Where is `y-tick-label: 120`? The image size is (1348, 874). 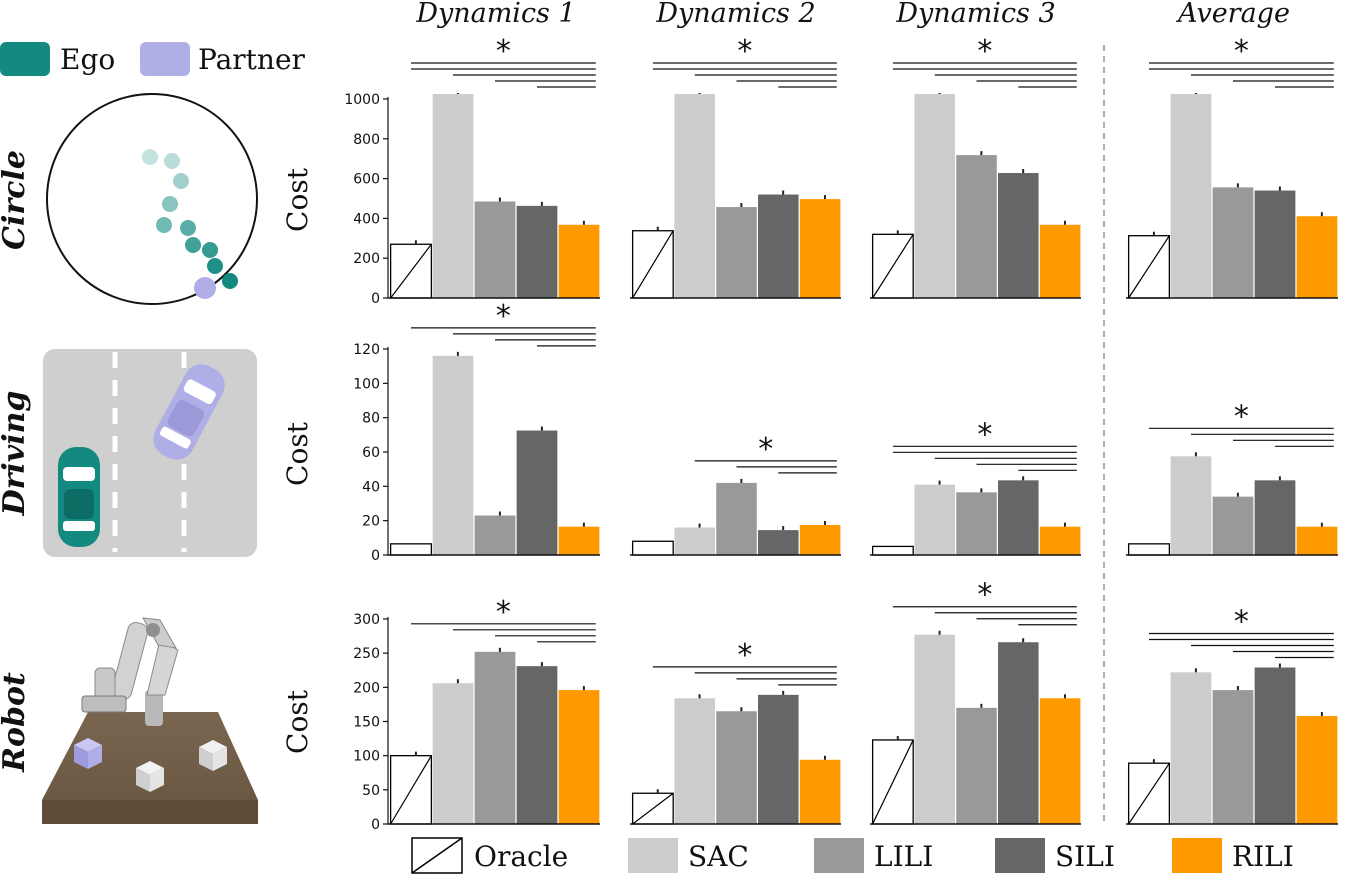
y-tick-label: 120 is located at coordinates (366, 350).